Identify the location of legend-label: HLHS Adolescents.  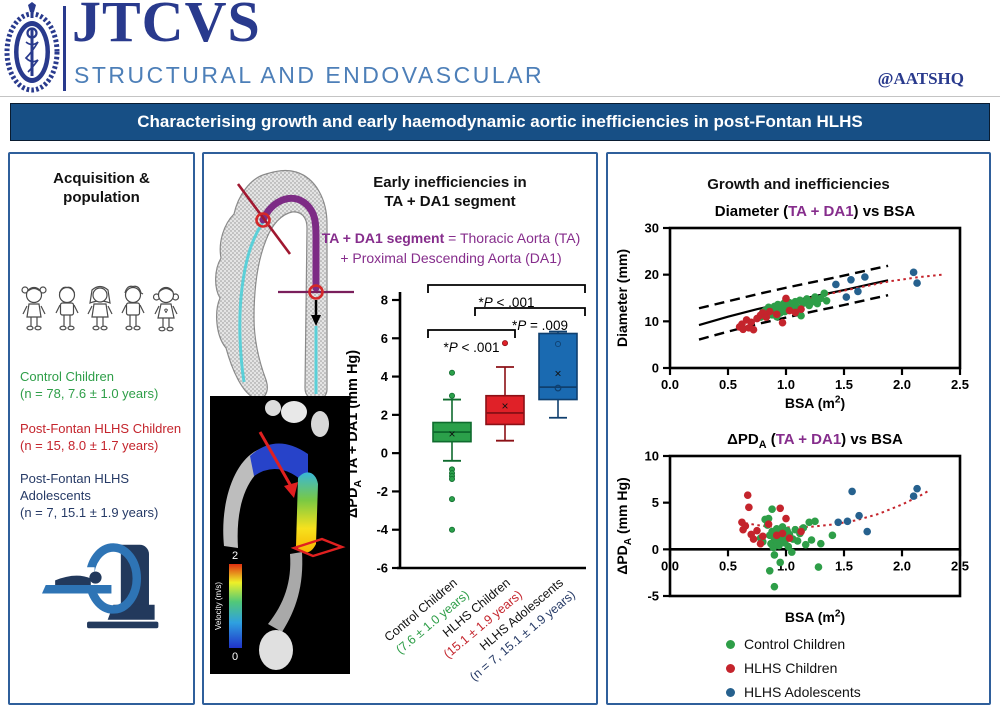
(802, 692).